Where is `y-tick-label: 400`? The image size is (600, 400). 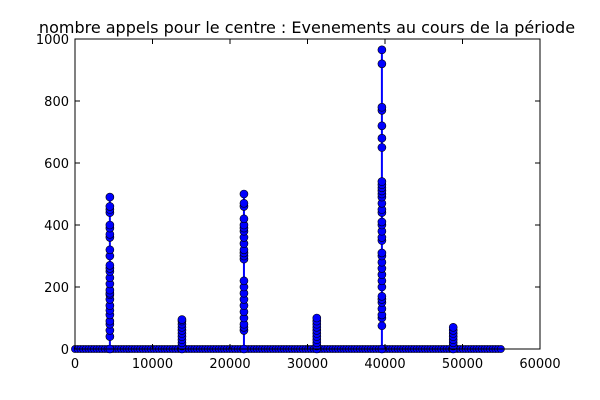 y-tick-label: 400 is located at coordinates (56, 226).